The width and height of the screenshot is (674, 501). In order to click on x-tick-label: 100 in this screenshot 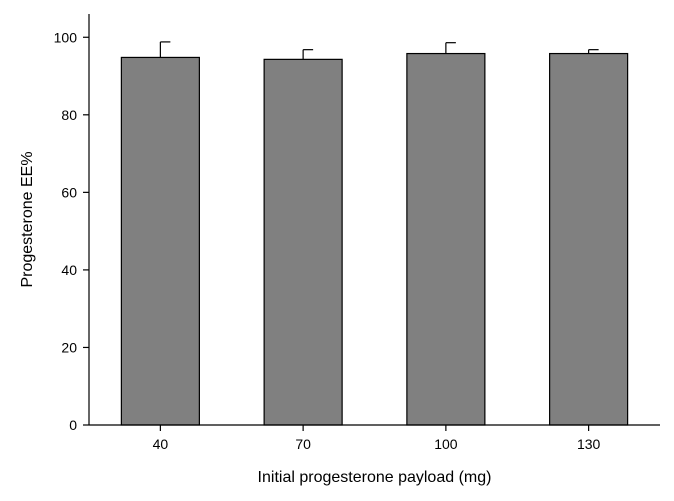, I will do `click(446, 444)`.